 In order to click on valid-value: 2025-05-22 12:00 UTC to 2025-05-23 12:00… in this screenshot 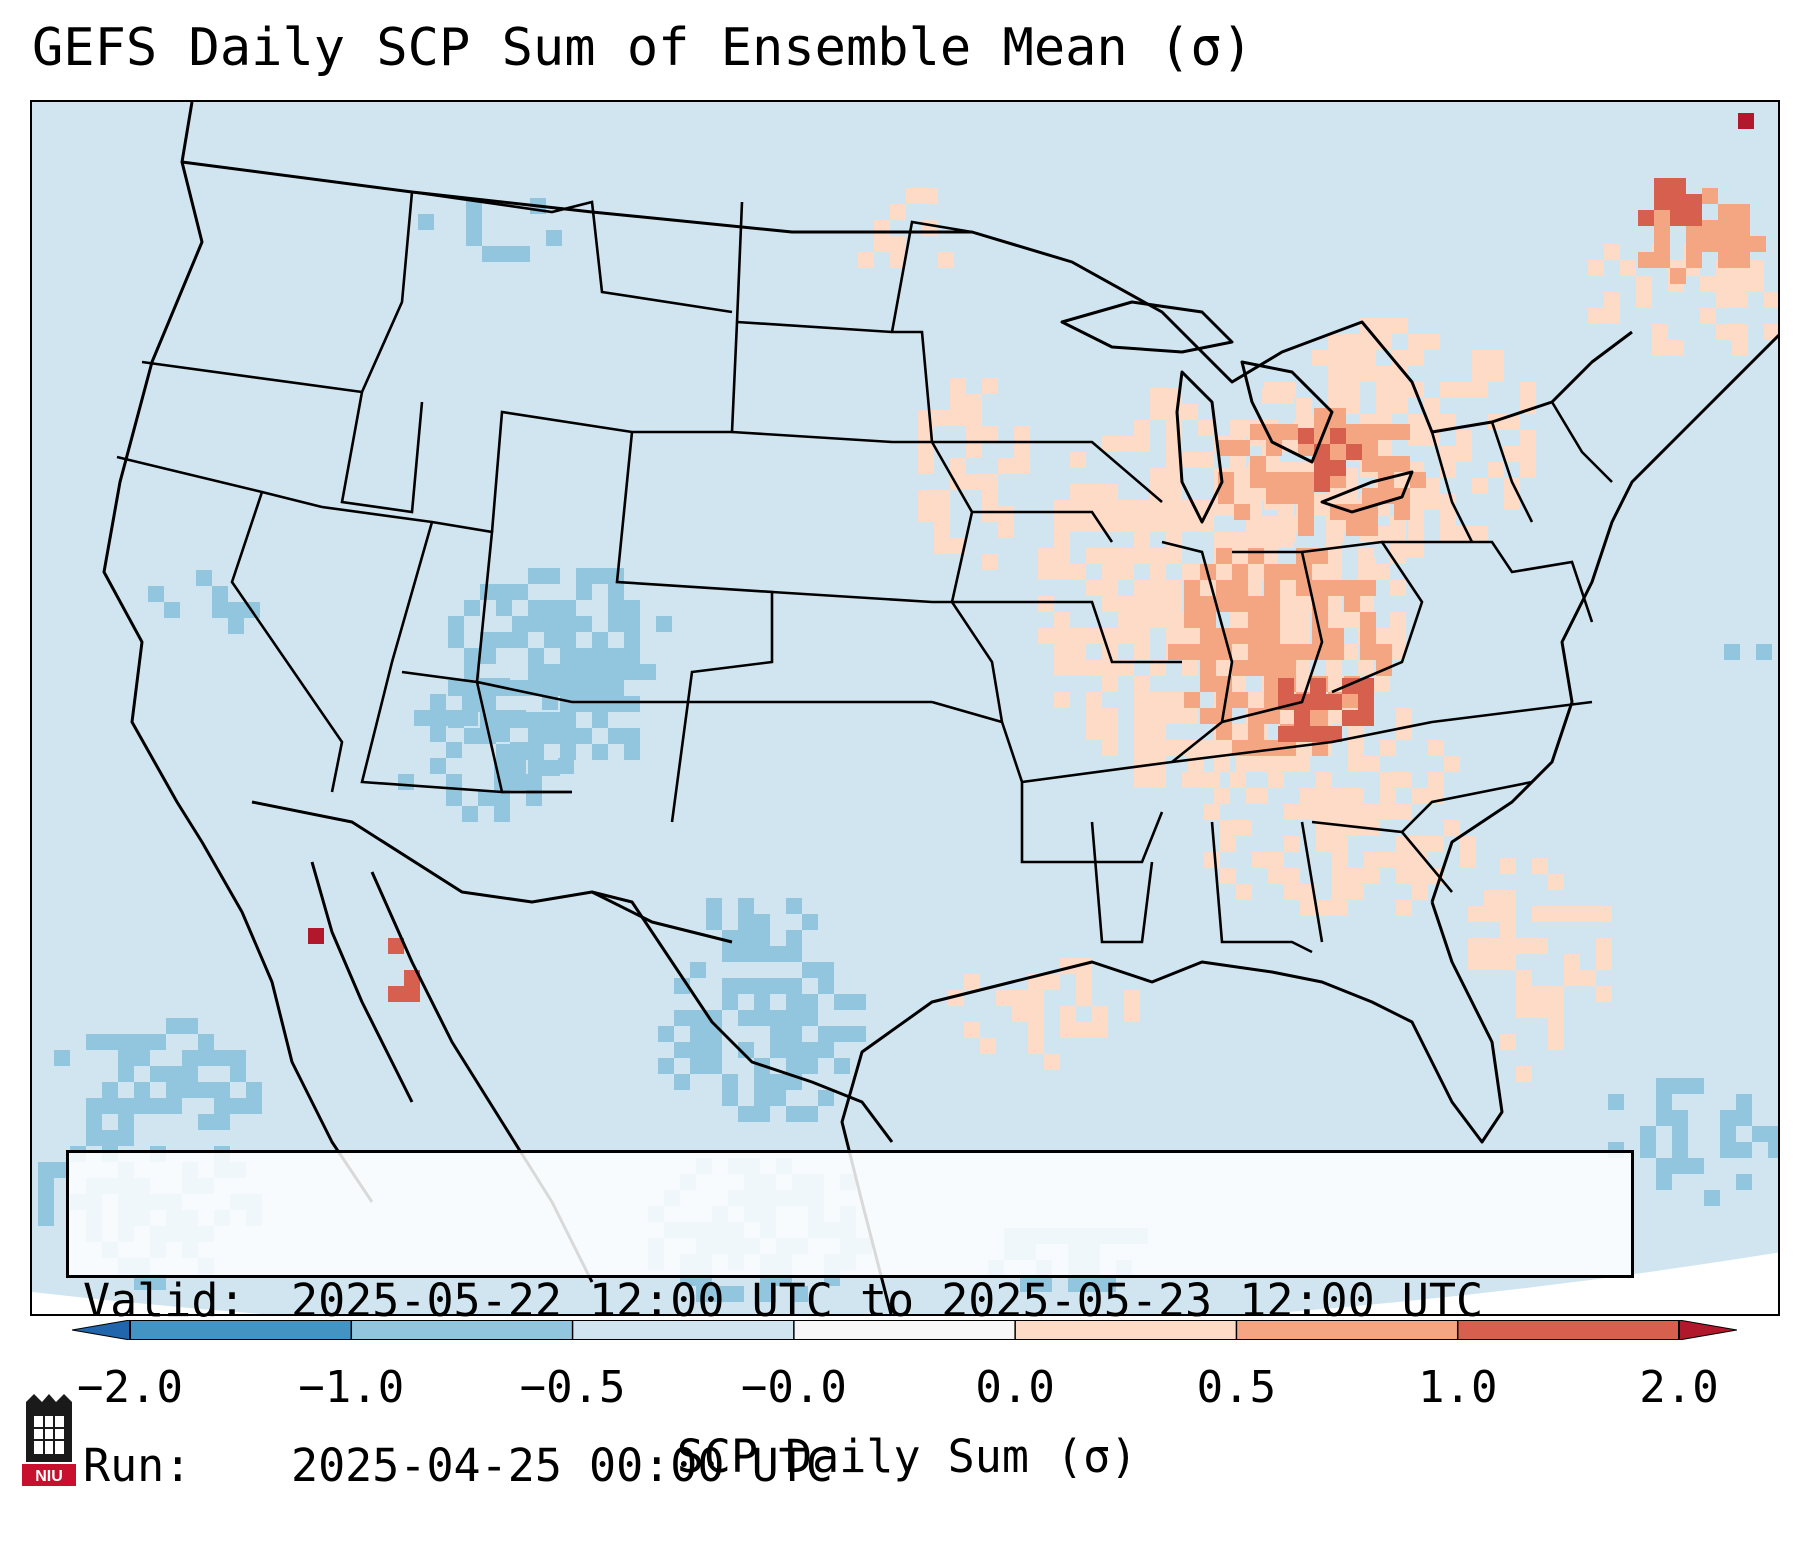, I will do `click(887, 1300)`.